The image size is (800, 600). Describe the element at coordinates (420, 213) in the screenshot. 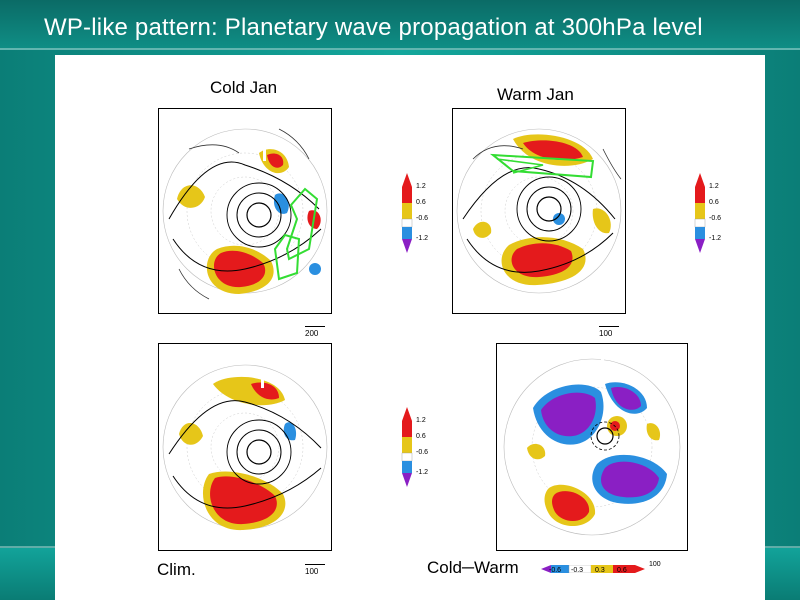

I see `colorbar-cold-jan: 1.2 0.6 -0.6 -1.2` at that location.